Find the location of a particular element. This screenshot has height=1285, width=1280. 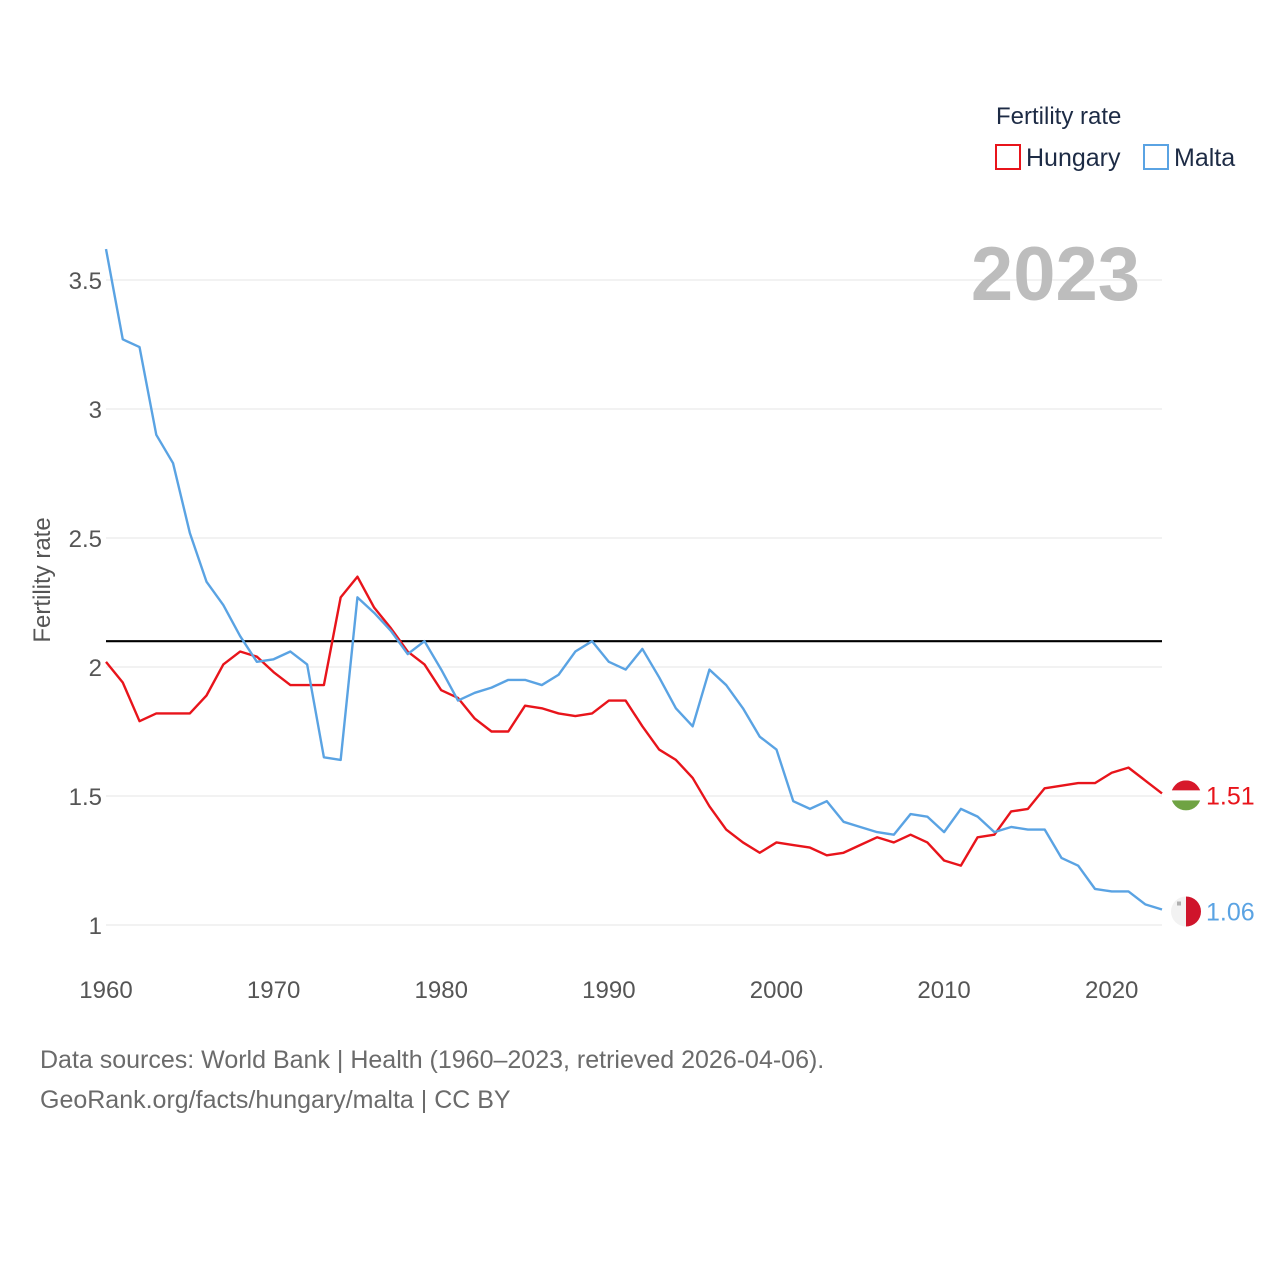

x-tick-label: 2000 is located at coordinates (776, 990).